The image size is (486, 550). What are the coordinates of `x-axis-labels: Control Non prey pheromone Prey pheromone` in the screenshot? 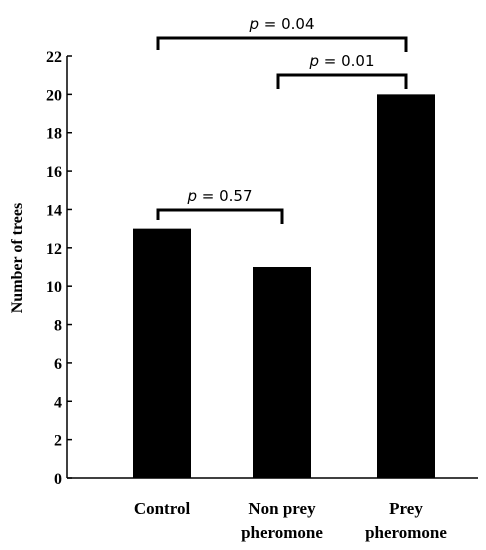 It's located at (291, 520).